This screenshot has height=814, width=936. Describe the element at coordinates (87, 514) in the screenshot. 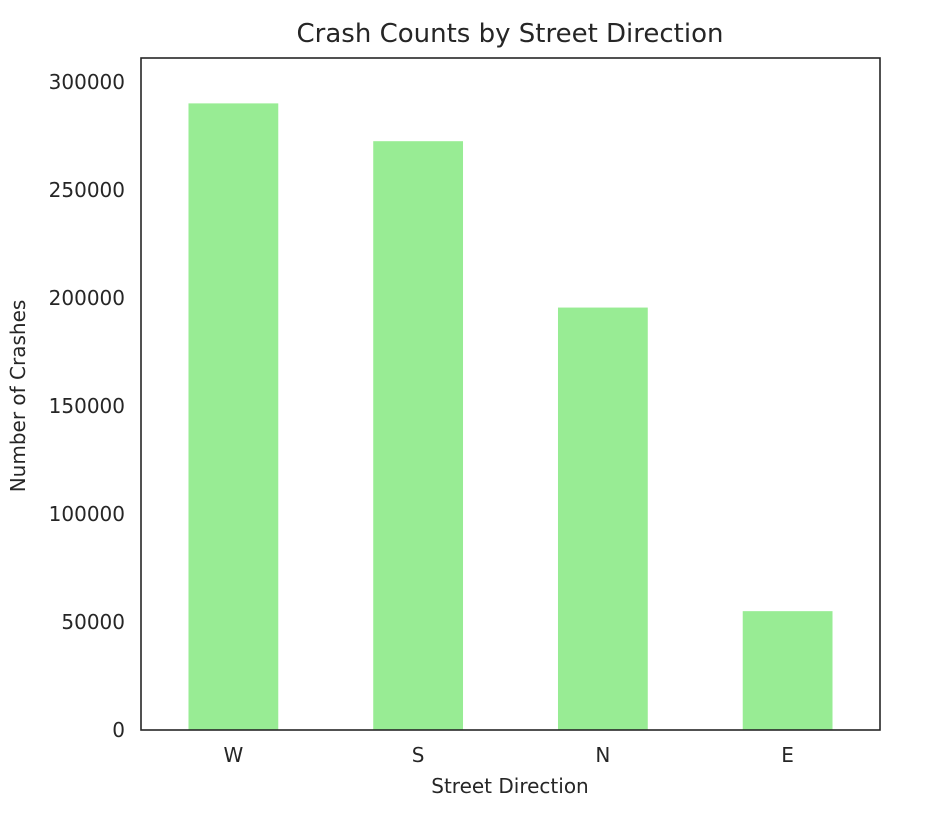

I see `y-tick-label: 100000` at that location.